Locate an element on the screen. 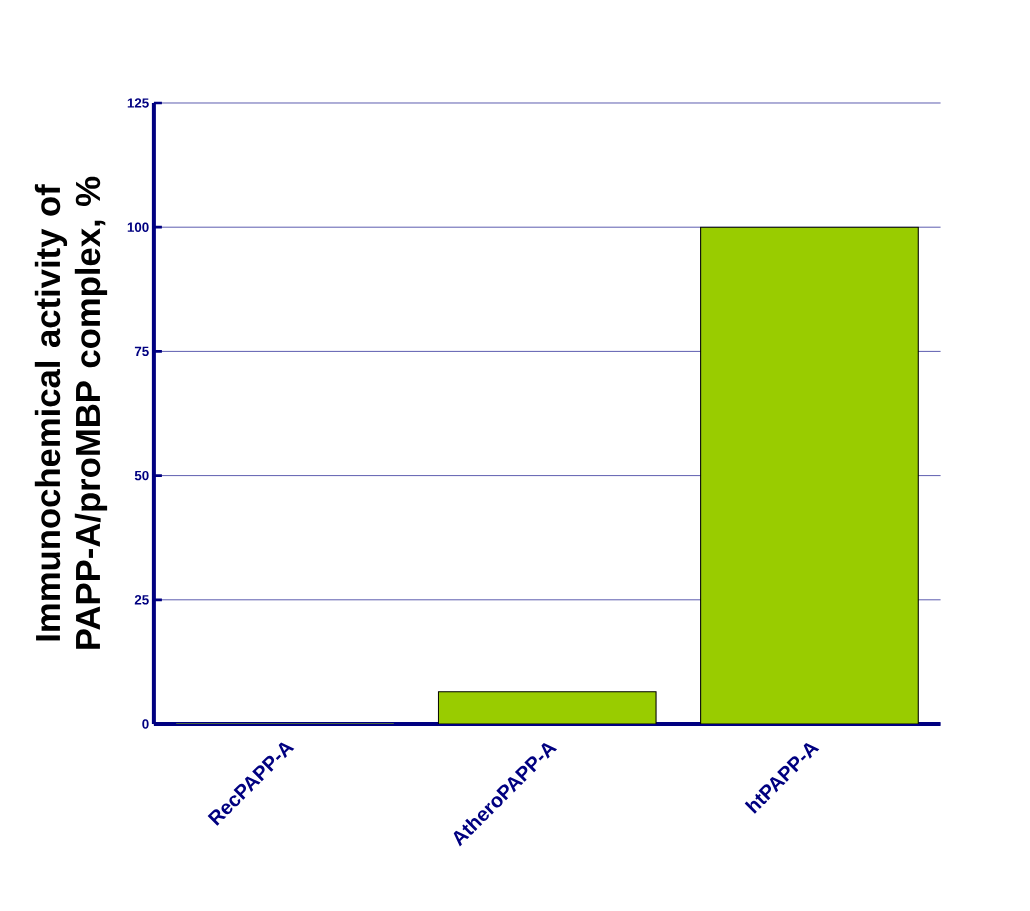 Image resolution: width=1030 pixels, height=911 pixels. y-tick-label: 100 is located at coordinates (138, 227).